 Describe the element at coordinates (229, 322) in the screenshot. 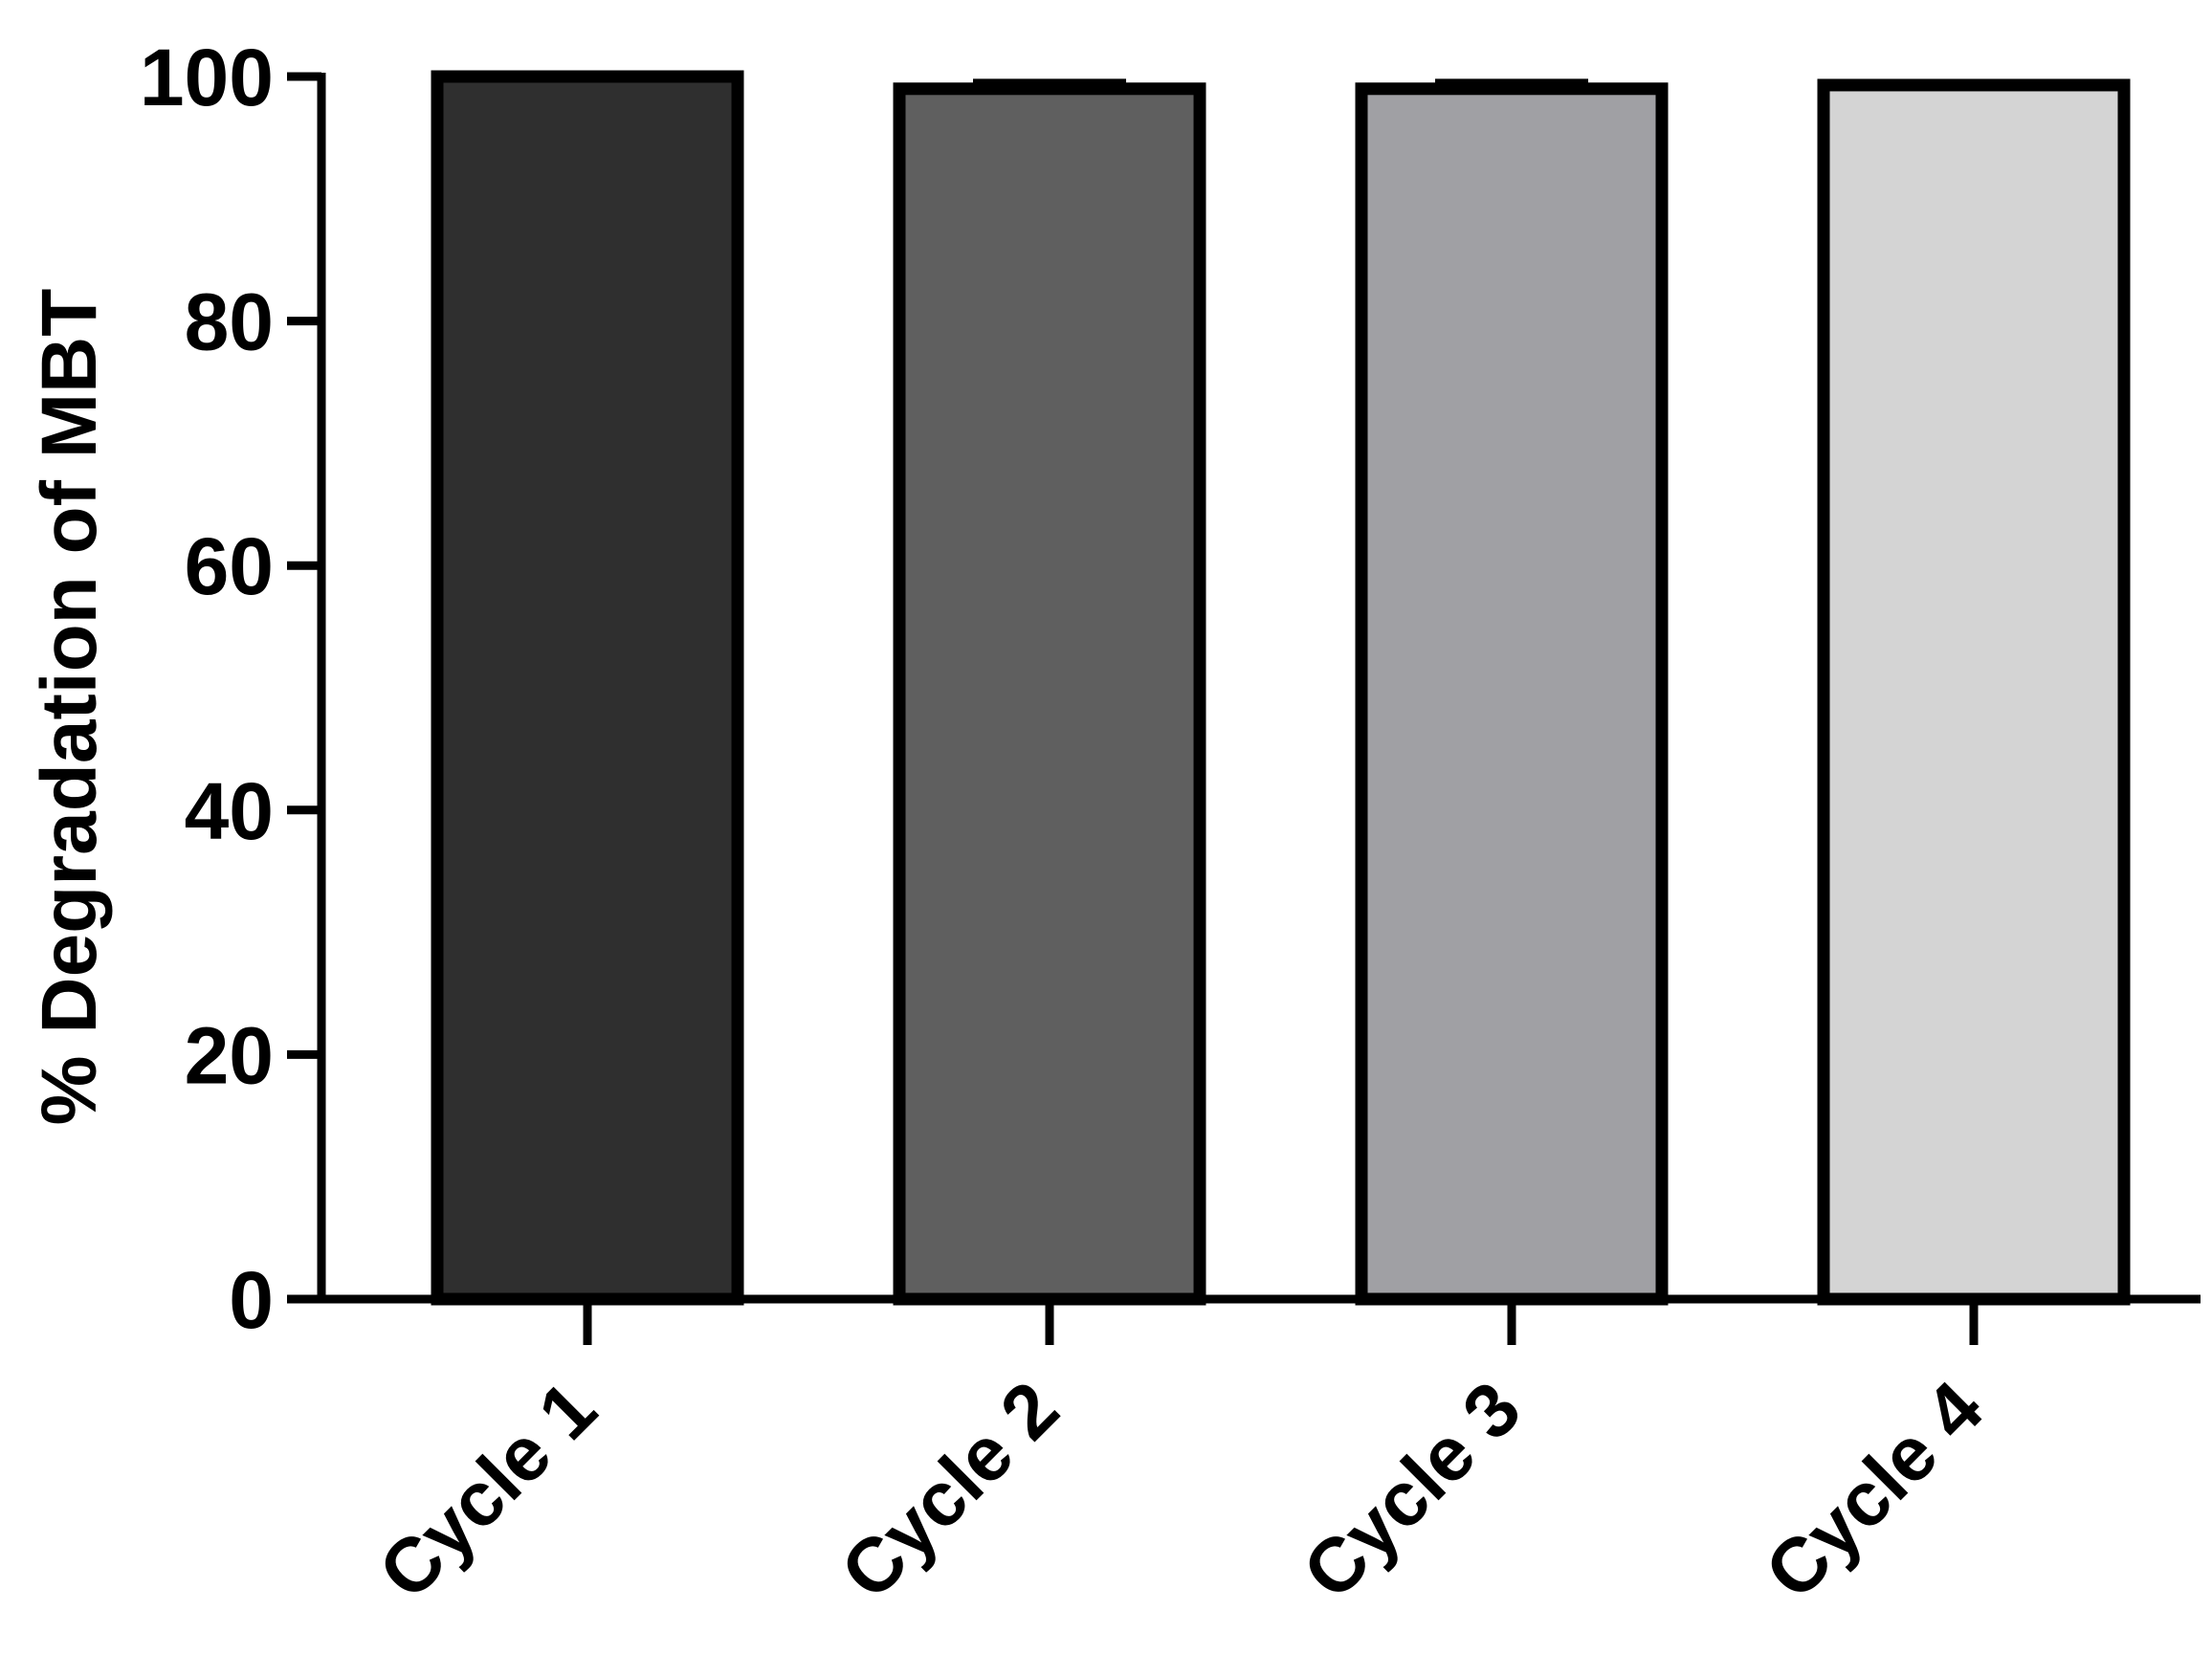

I see `y-tick-label-80: 80` at that location.